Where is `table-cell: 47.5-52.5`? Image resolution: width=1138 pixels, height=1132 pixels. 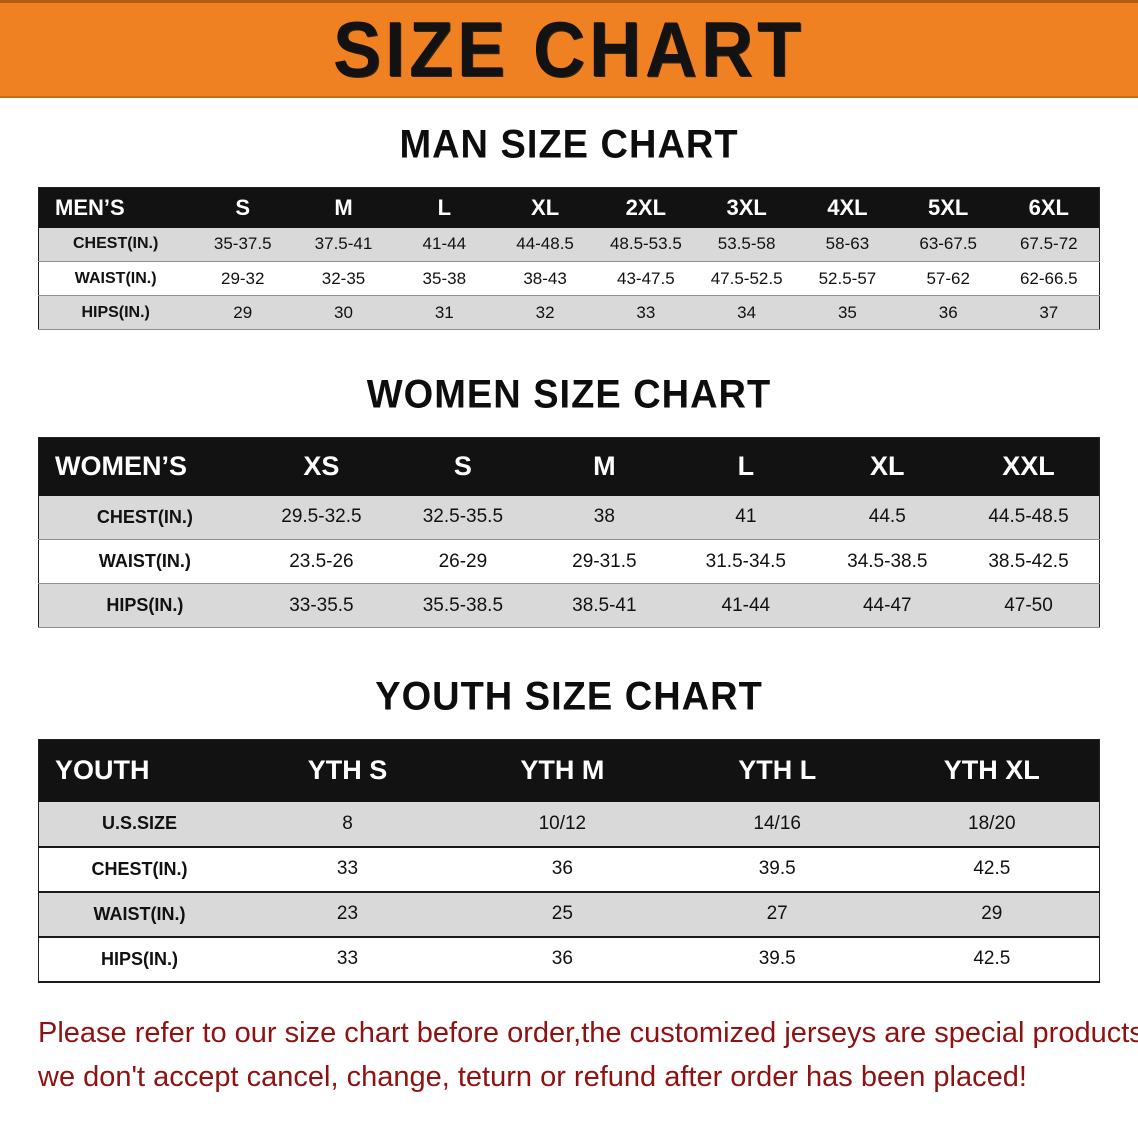
table-cell: 47.5-52.5 is located at coordinates (746, 278).